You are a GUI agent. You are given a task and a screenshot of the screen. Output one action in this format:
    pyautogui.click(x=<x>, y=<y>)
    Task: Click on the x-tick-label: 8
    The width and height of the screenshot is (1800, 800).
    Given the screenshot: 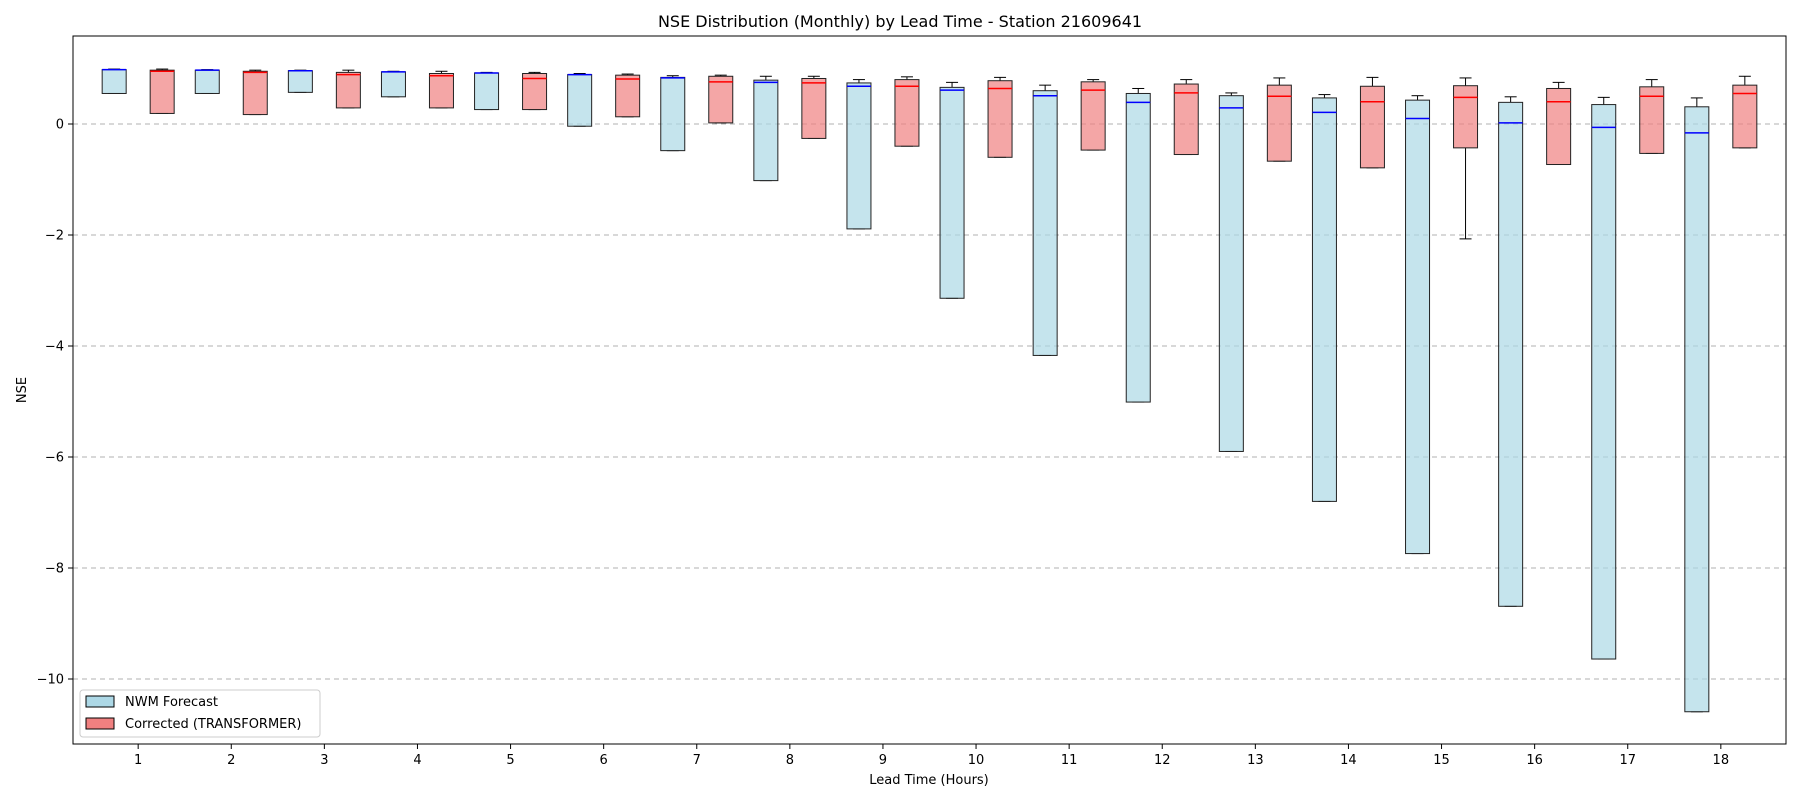 What is the action you would take?
    pyautogui.click(x=790, y=760)
    